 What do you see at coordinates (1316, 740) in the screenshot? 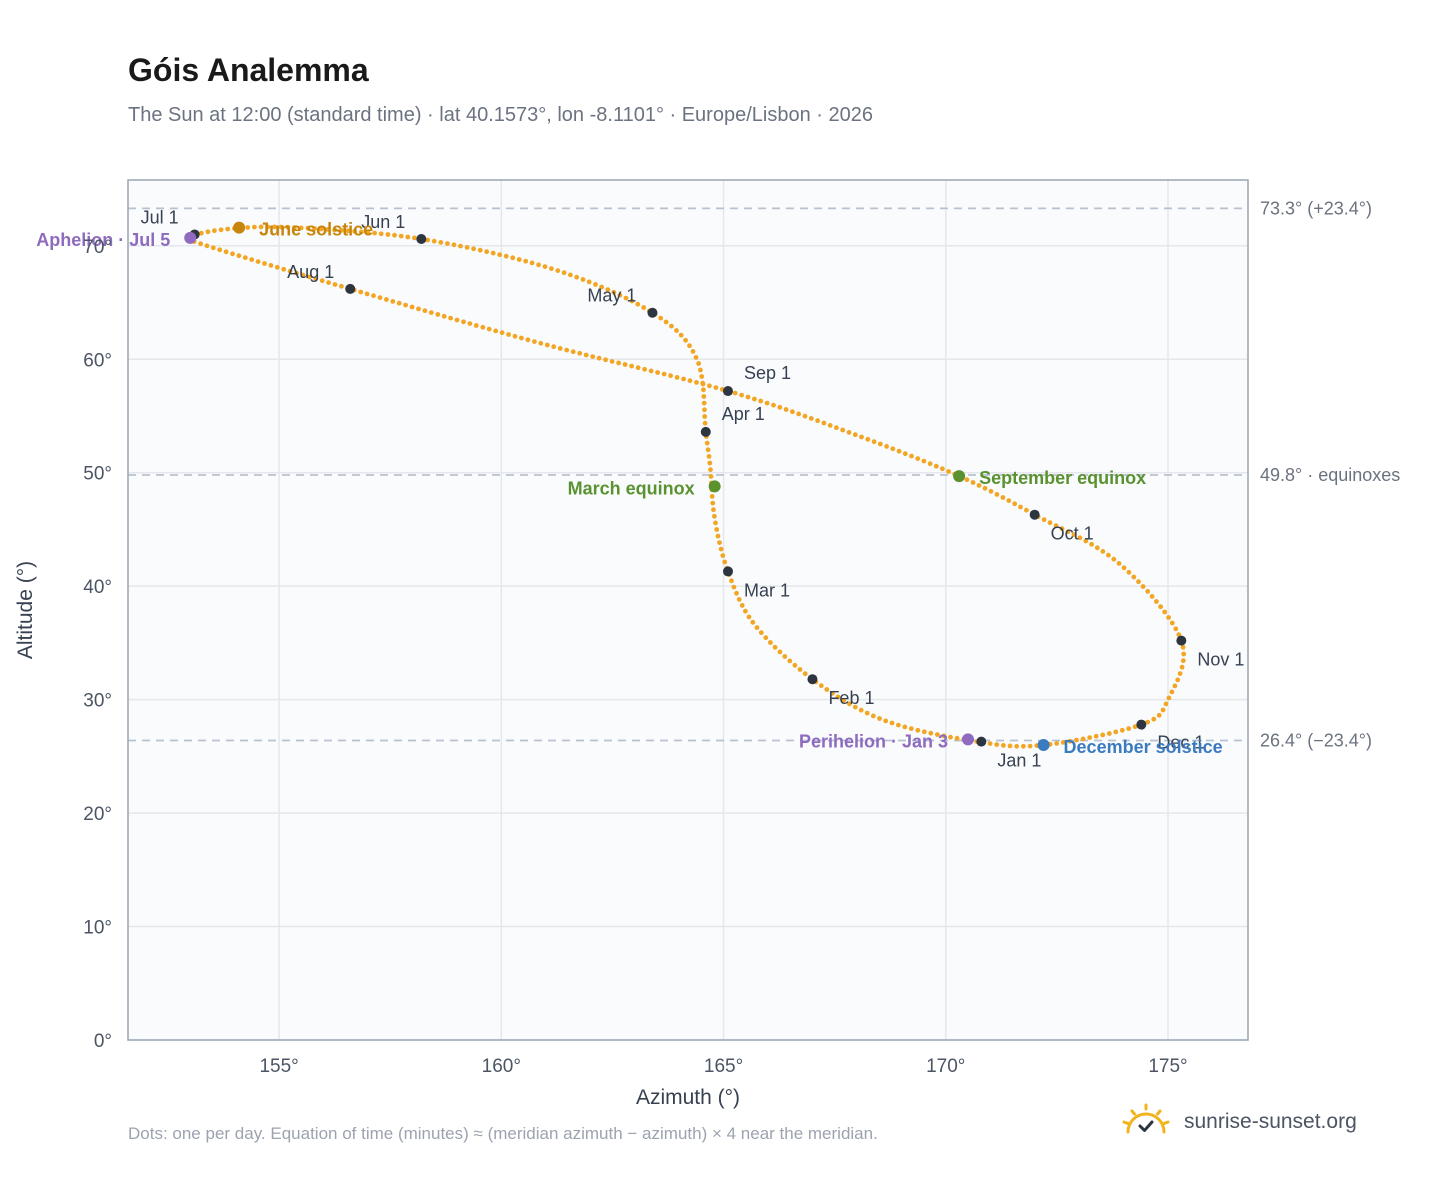
I see `reference-line-label: 26.4° (−23.4°)` at bounding box center [1316, 740].